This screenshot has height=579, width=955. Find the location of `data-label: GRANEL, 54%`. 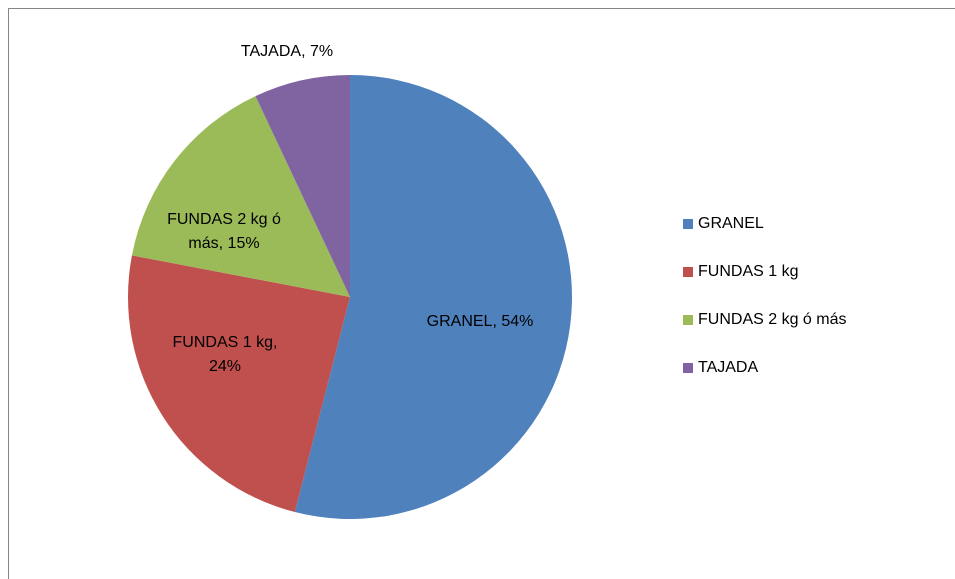

data-label: GRANEL, 54% is located at coordinates (480, 321).